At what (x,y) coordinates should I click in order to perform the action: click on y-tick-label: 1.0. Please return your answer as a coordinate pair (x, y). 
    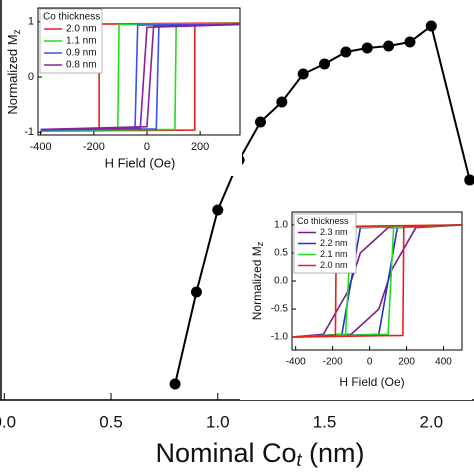
    Looking at the image, I should click on (281, 225).